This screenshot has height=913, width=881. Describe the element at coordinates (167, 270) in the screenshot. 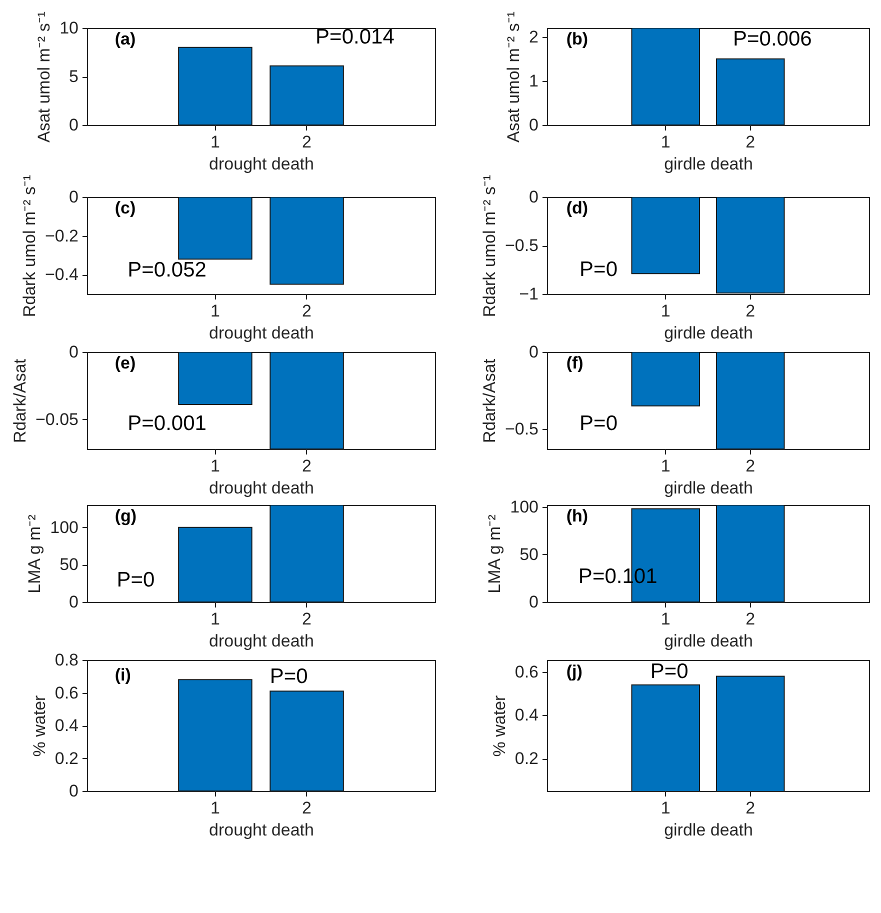

I see `annotation: P=0.052` at that location.